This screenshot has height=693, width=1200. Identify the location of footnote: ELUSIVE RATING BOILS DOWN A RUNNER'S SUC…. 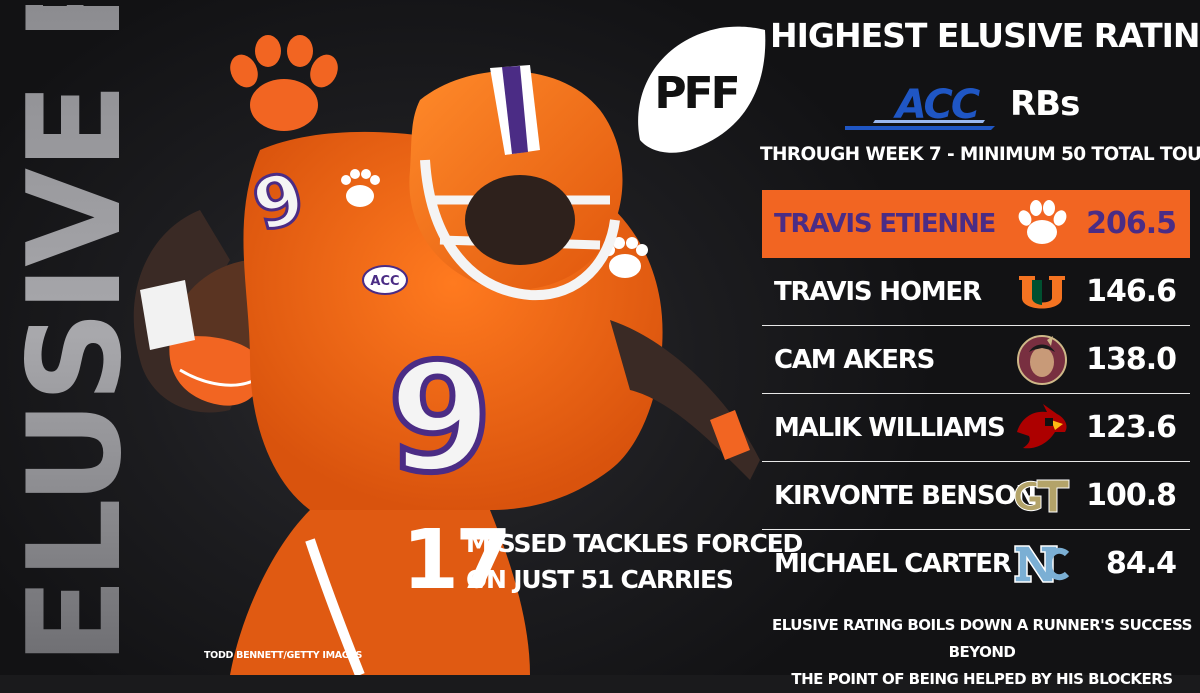
(982, 652).